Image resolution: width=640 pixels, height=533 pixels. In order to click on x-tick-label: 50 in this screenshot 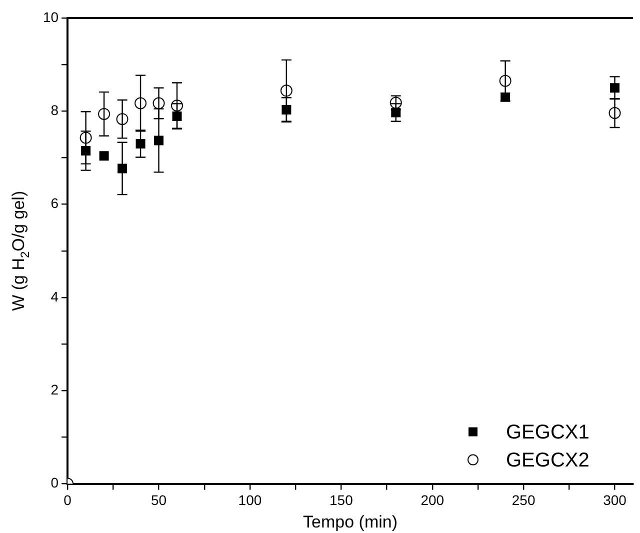, I will do `click(158, 500)`.